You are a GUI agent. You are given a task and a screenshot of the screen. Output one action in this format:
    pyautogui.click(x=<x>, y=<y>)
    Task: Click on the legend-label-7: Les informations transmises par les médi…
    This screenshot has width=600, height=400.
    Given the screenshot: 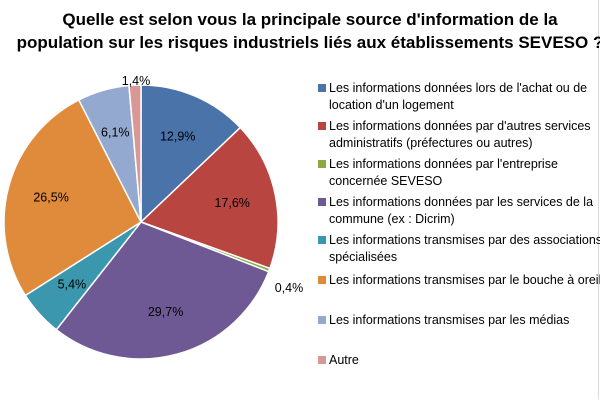 What is the action you would take?
    pyautogui.click(x=449, y=320)
    